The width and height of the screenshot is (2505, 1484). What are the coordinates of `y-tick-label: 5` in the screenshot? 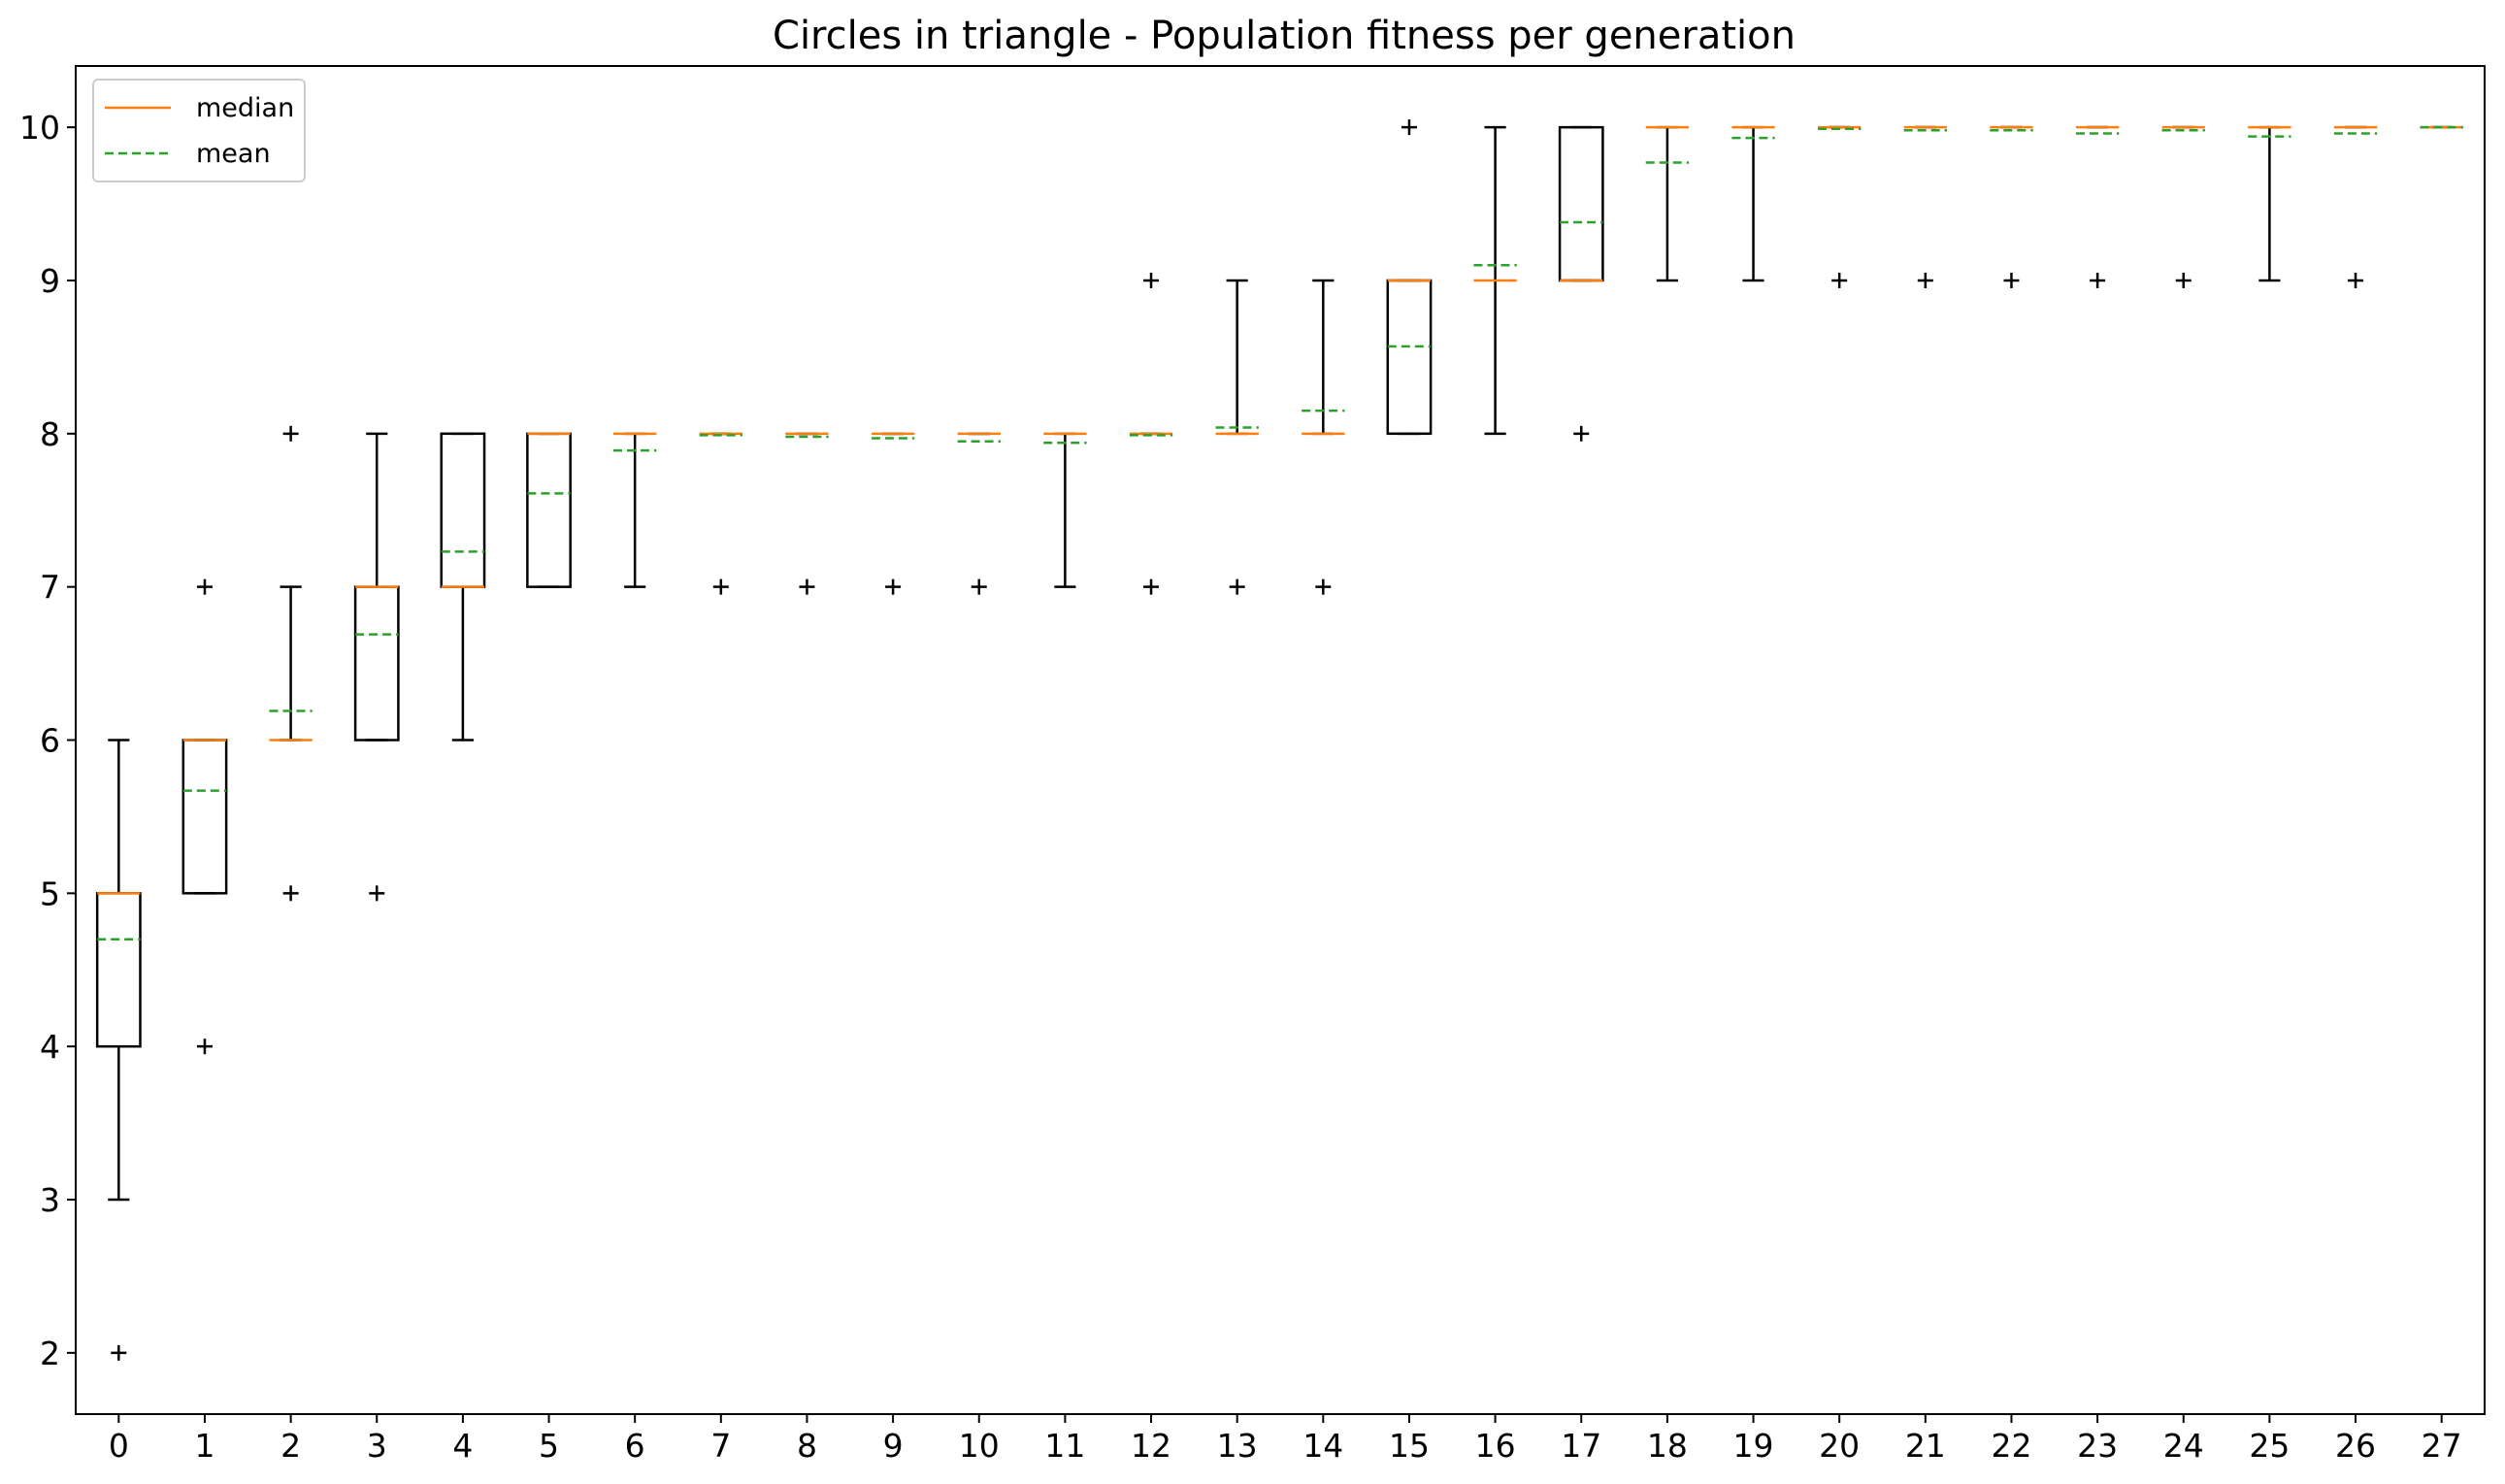 It's located at (50, 893).